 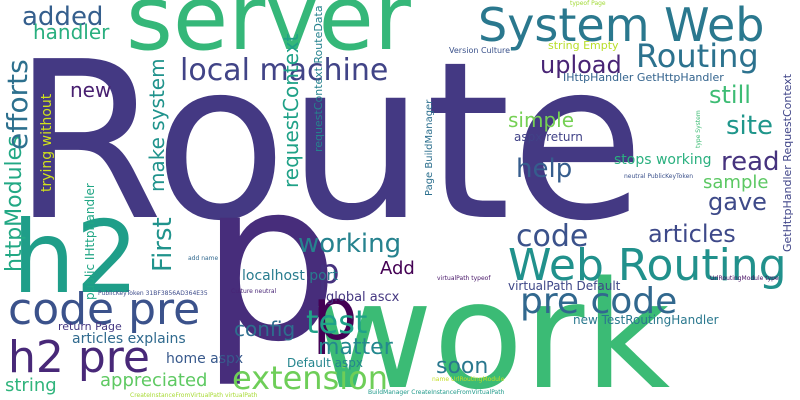 I want to click on cloud-word-string: string, so click(x=31, y=385).